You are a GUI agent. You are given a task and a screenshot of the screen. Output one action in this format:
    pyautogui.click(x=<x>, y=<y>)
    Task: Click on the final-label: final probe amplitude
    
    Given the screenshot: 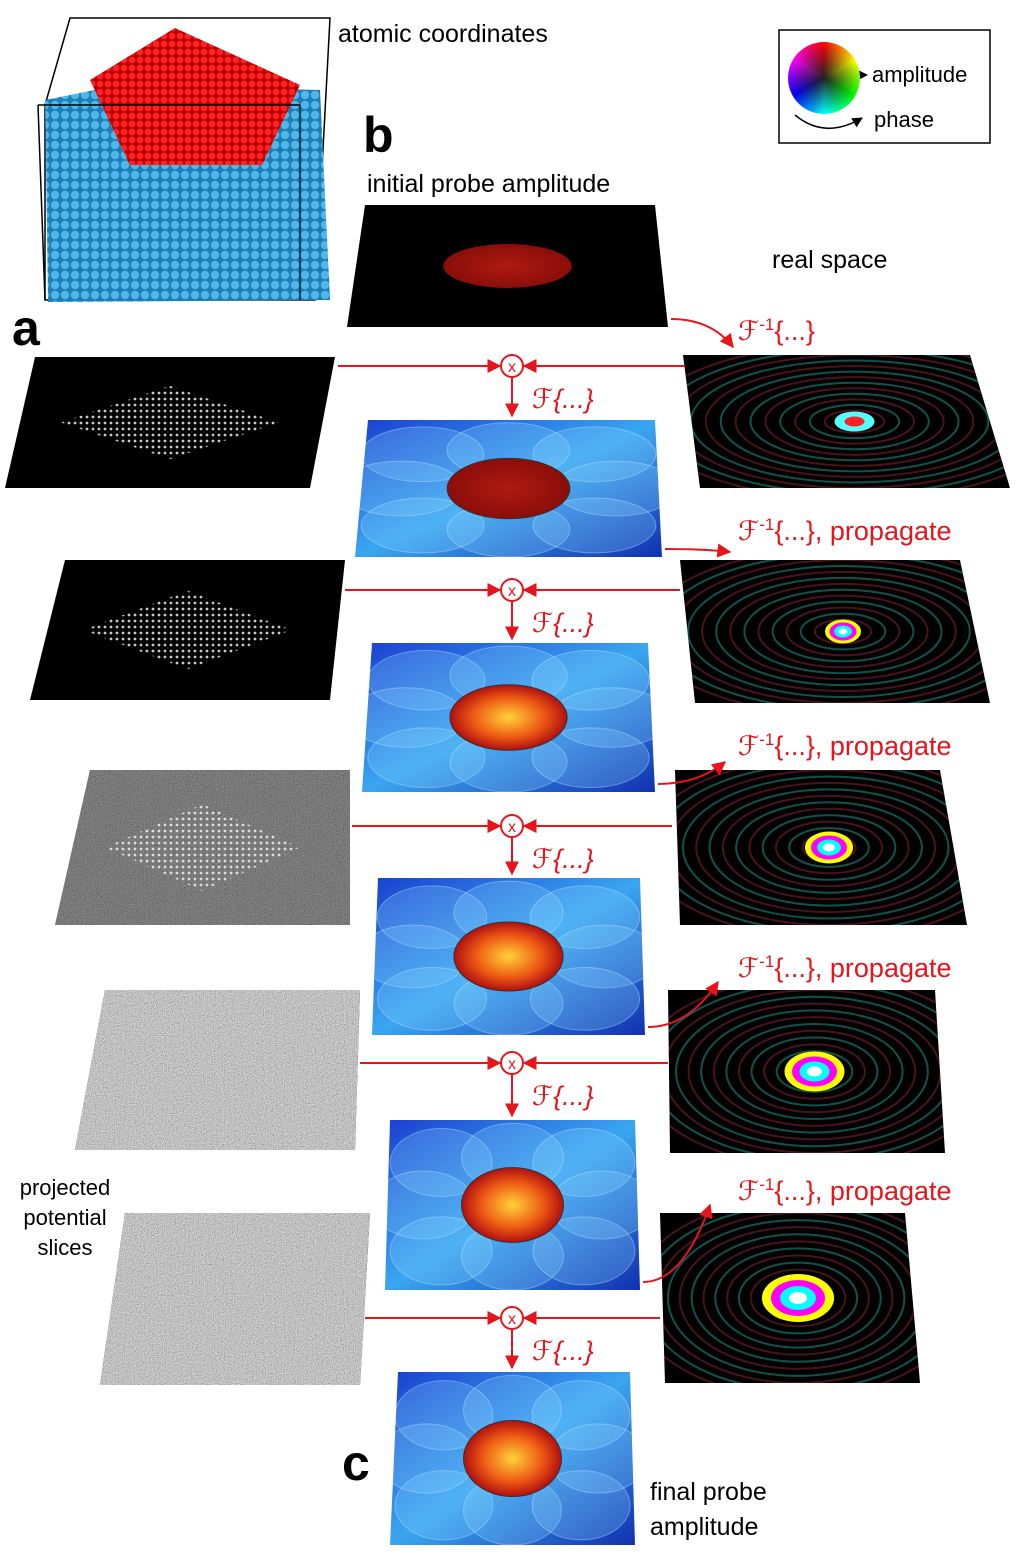 What is the action you would take?
    pyautogui.click(x=708, y=1509)
    